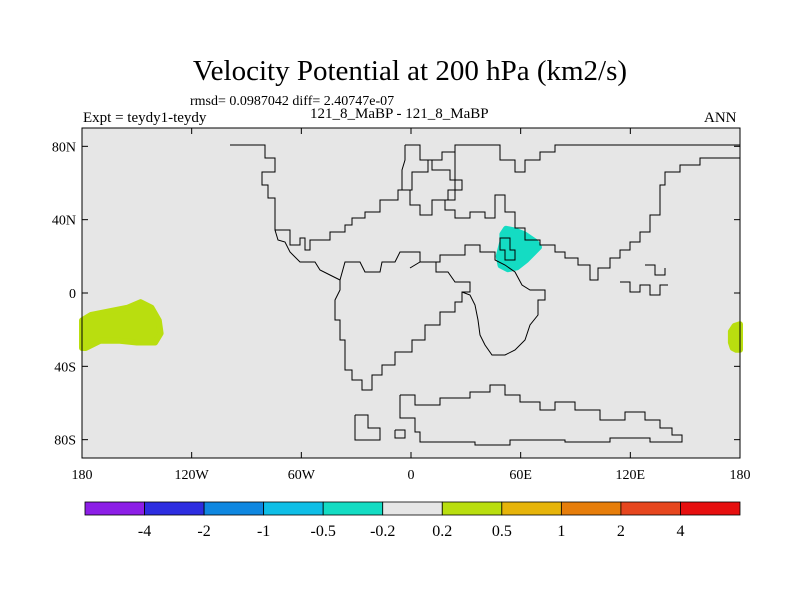 This screenshot has width=800, height=600. Describe the element at coordinates (203, 531) in the screenshot. I see `colorbar-label: -2` at that location.